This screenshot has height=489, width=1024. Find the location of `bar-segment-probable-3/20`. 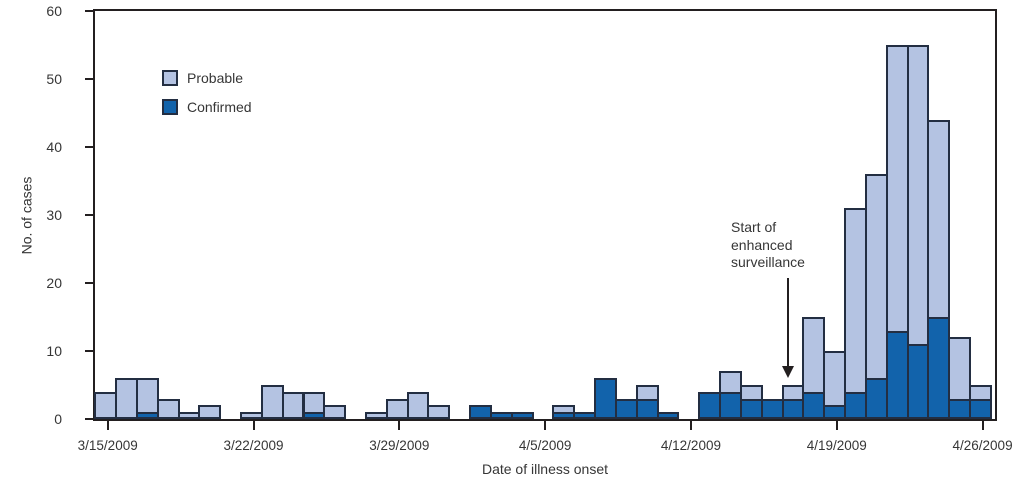

bar-segment-probable-3/20 is located at coordinates (210, 412).